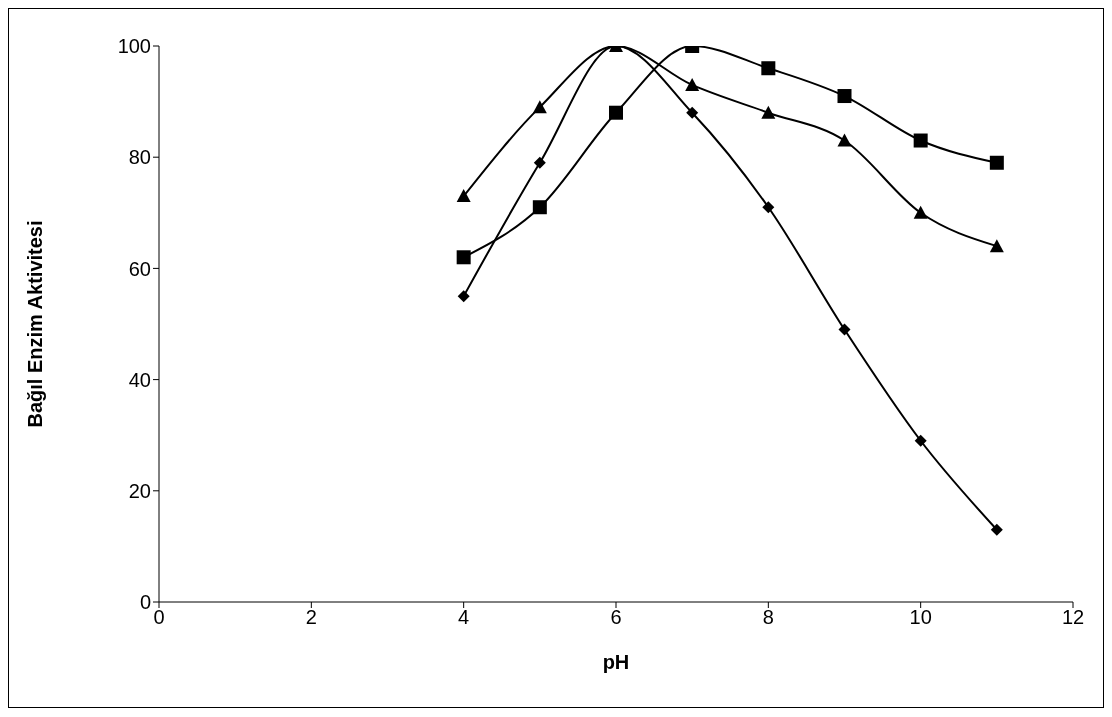  What do you see at coordinates (311, 617) in the screenshot?
I see `x-tick-label: 2` at bounding box center [311, 617].